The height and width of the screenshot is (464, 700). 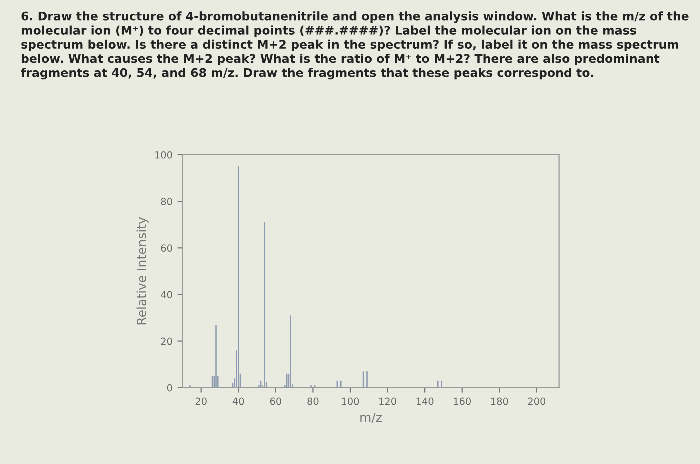 I want to click on y-tick-label: 0, so click(x=169, y=388).